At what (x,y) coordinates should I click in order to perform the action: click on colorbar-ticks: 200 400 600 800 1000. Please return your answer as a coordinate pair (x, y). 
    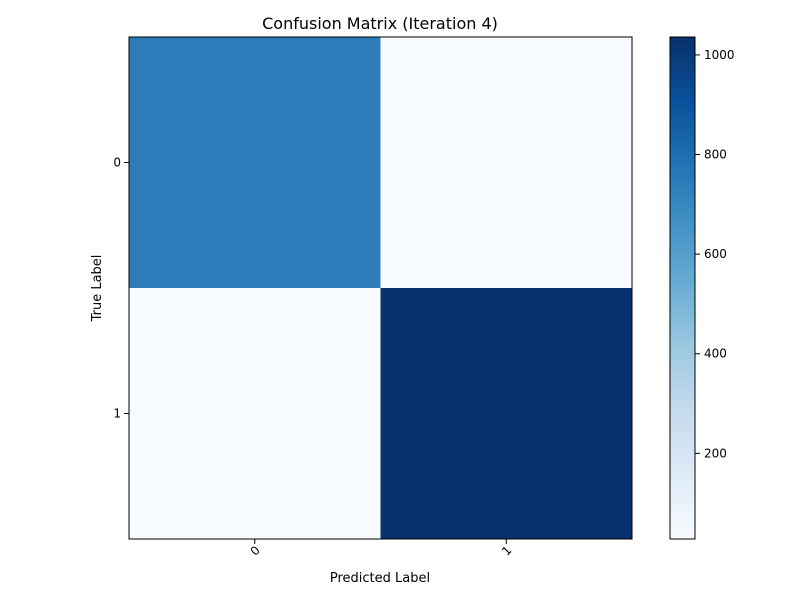
    Looking at the image, I should click on (715, 254).